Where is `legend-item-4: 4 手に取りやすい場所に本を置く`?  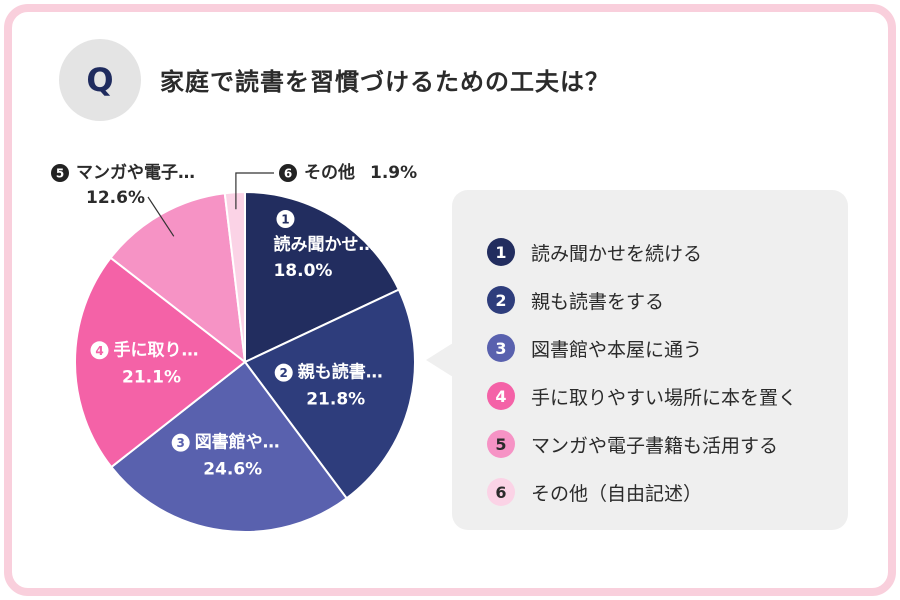
legend-item-4: 4 手に取りやすい場所に本を置く is located at coordinates (642, 396).